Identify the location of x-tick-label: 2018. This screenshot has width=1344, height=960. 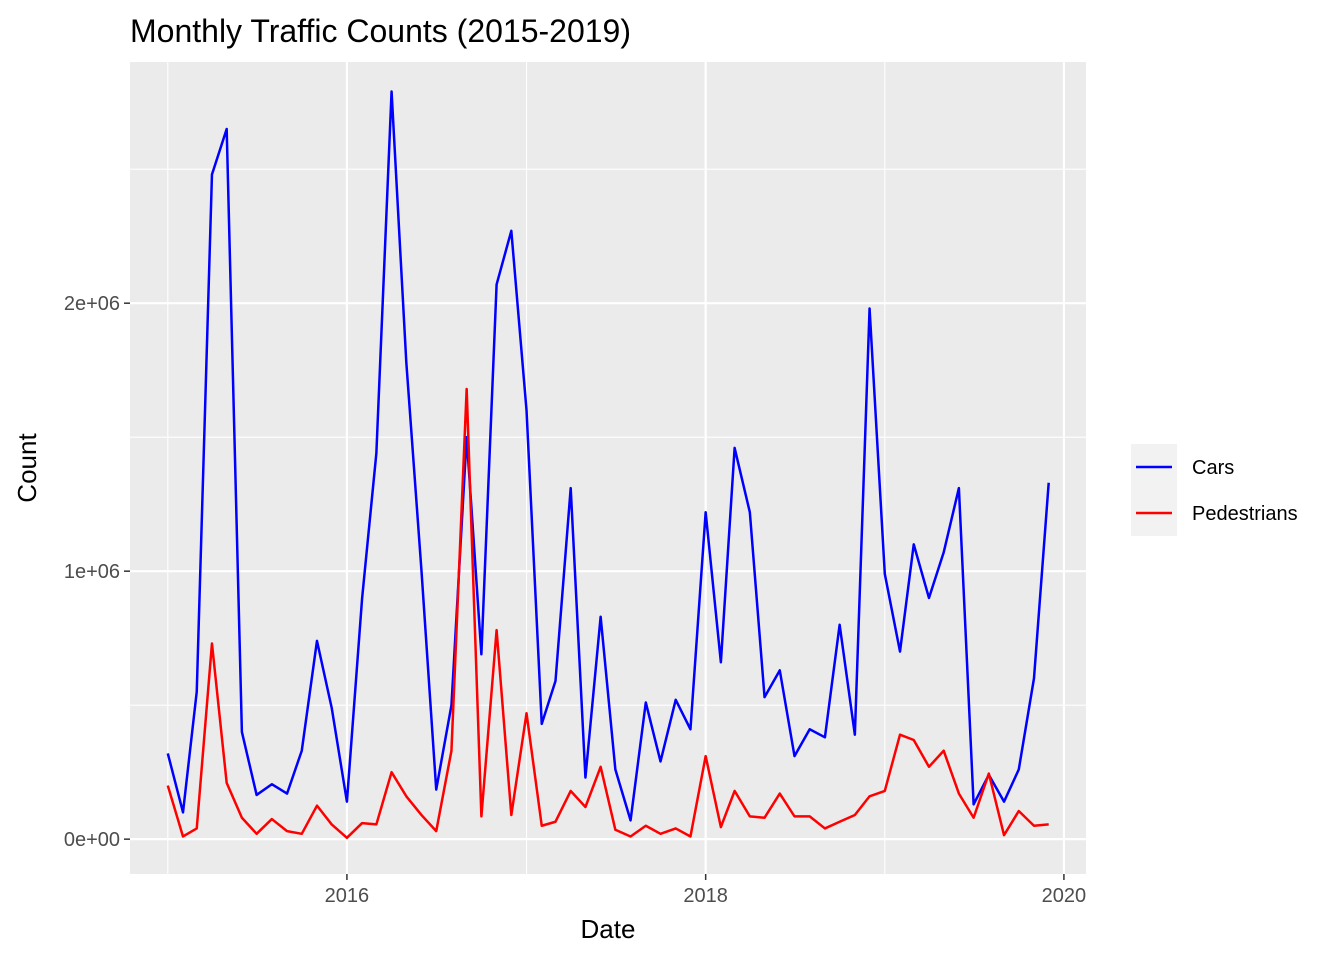
(705, 896).